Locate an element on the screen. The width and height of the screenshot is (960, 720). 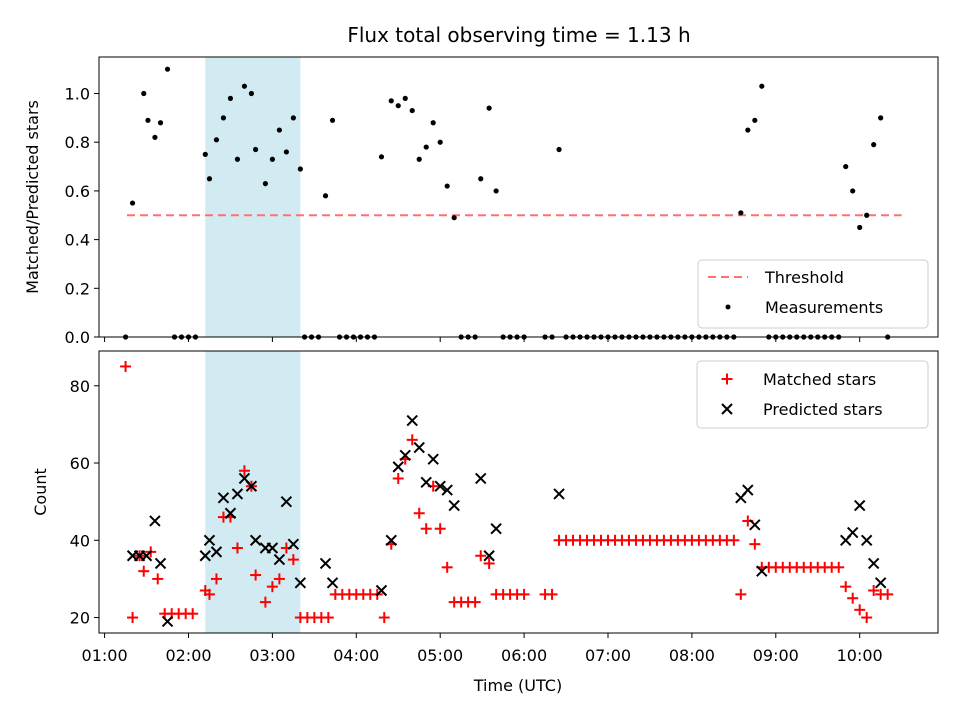
predicted-point-30-b is located at coordinates (433, 459).